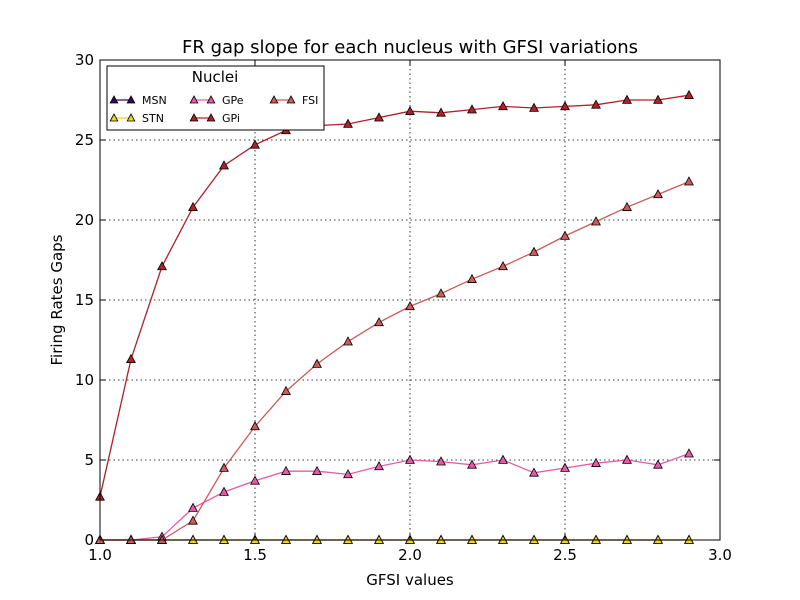  I want to click on y-tick-label: 10, so click(84, 380).